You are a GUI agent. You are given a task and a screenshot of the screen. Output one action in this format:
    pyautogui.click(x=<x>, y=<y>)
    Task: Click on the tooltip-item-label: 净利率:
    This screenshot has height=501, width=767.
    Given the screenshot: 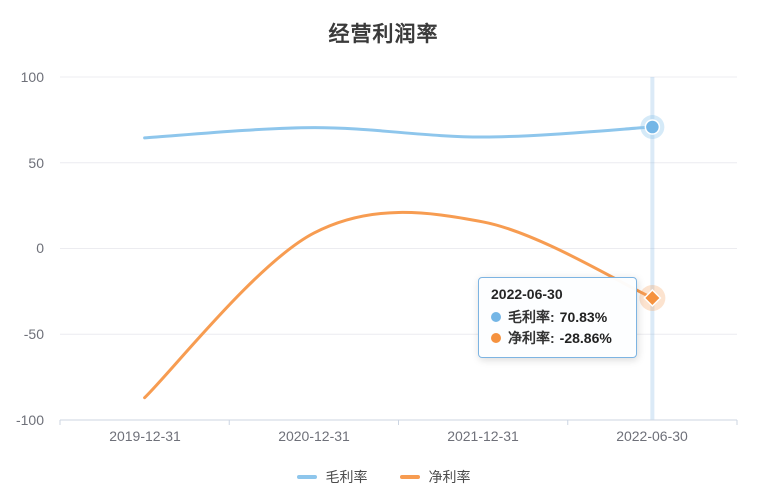 What is the action you would take?
    pyautogui.click(x=531, y=337)
    